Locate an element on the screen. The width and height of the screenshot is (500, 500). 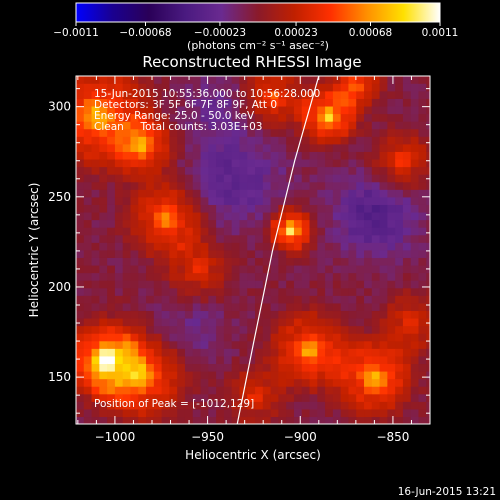
annotation-energy-range: Energy Range: 25.0 - 50.0 keV is located at coordinates (174, 116).